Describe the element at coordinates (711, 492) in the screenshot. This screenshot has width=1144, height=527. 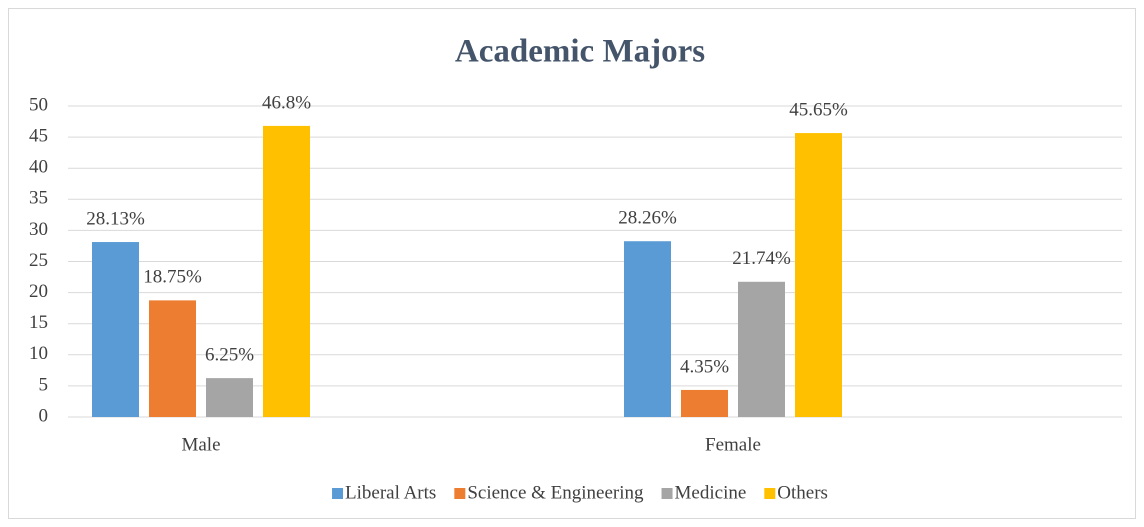
I see `legend-label: Medicine` at that location.